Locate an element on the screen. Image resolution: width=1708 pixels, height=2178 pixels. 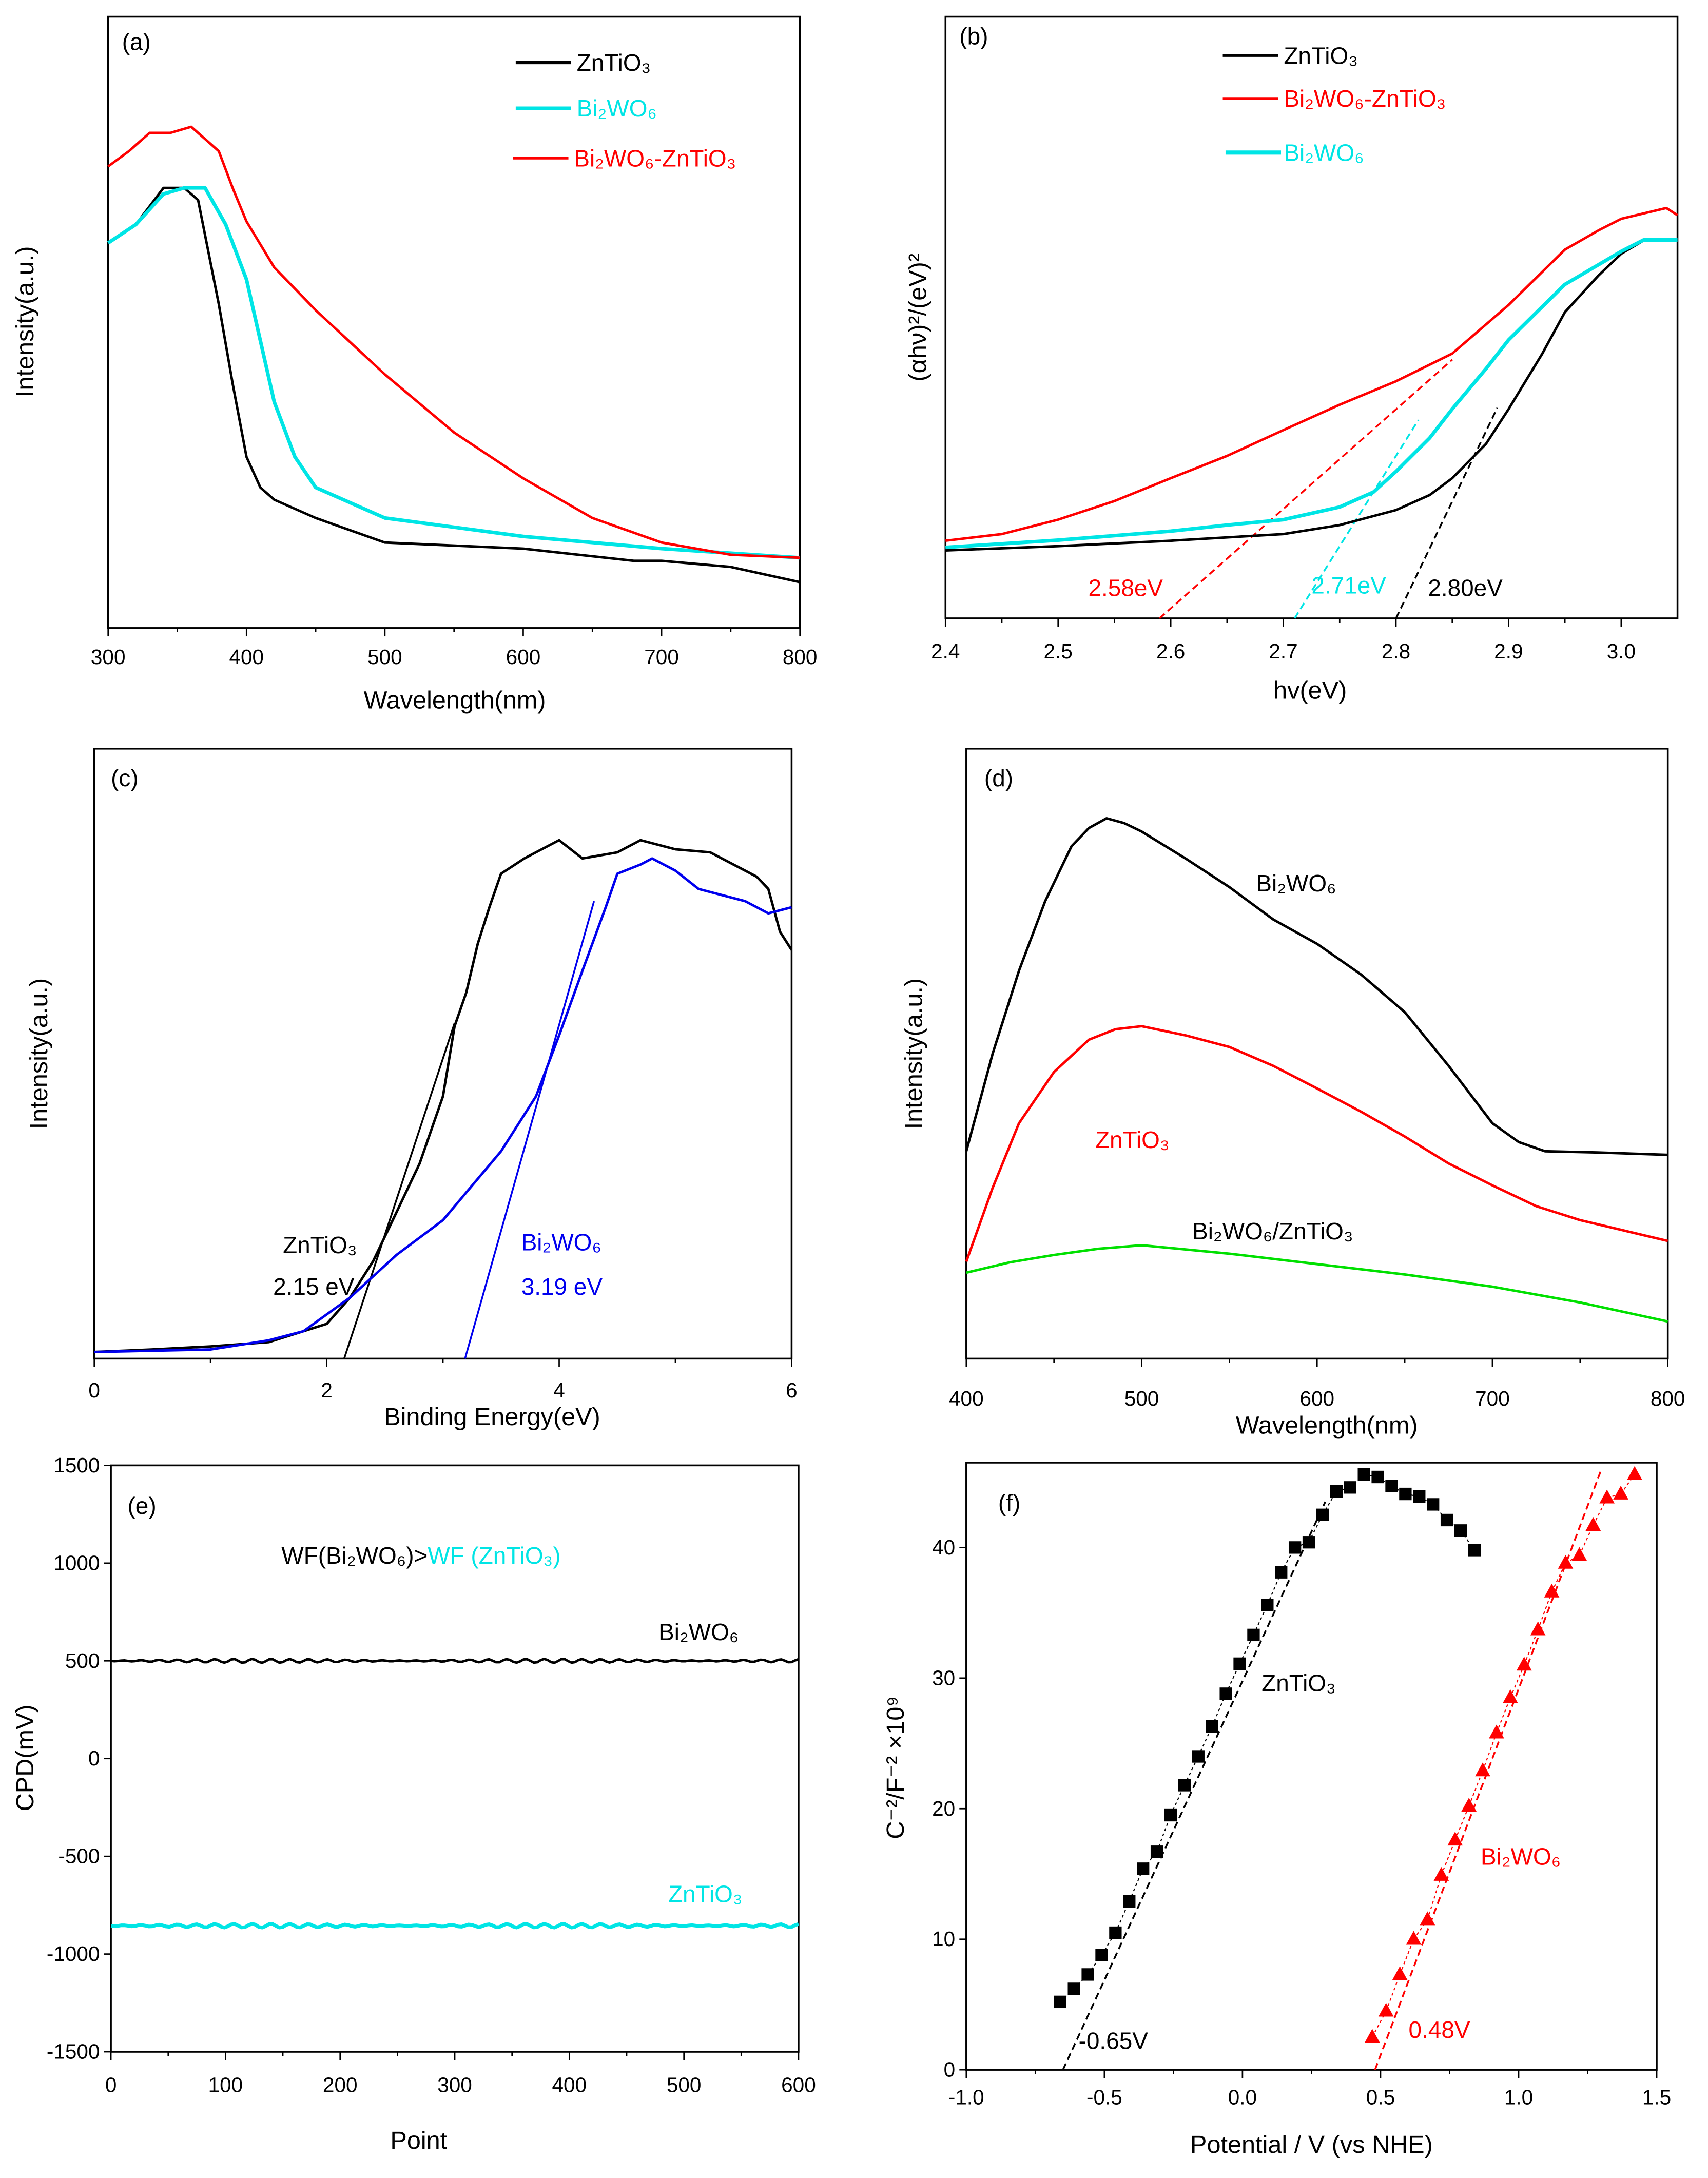
y-tick-label: 500 is located at coordinates (82, 1661).